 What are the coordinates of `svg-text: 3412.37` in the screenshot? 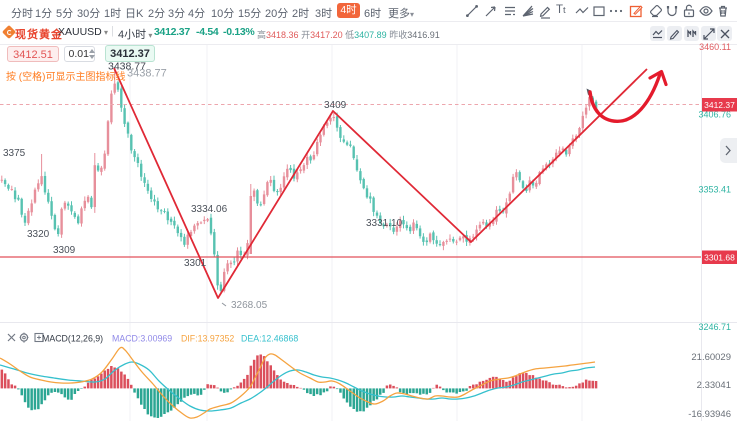 It's located at (719, 105).